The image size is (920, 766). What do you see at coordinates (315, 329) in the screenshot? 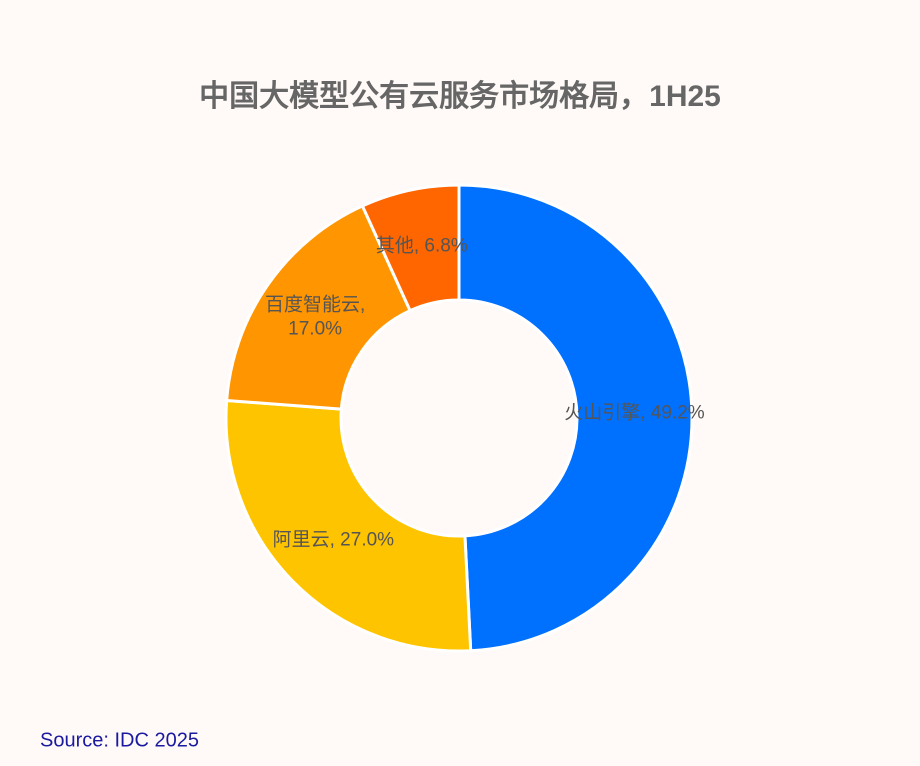
I see `data-label: 17.0%` at bounding box center [315, 329].